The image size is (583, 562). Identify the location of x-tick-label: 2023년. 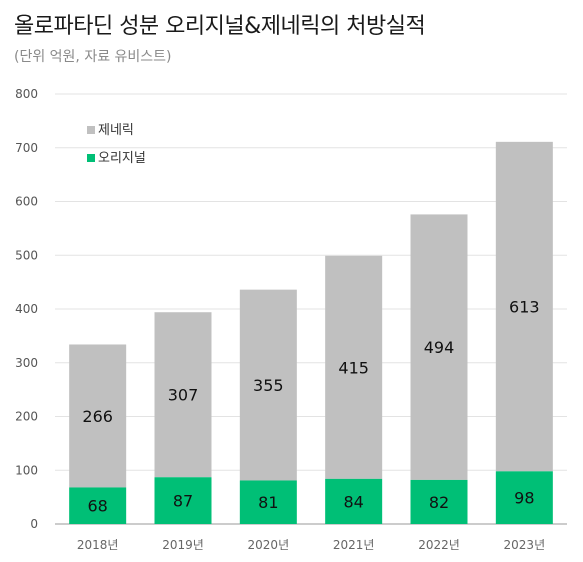
(525, 545).